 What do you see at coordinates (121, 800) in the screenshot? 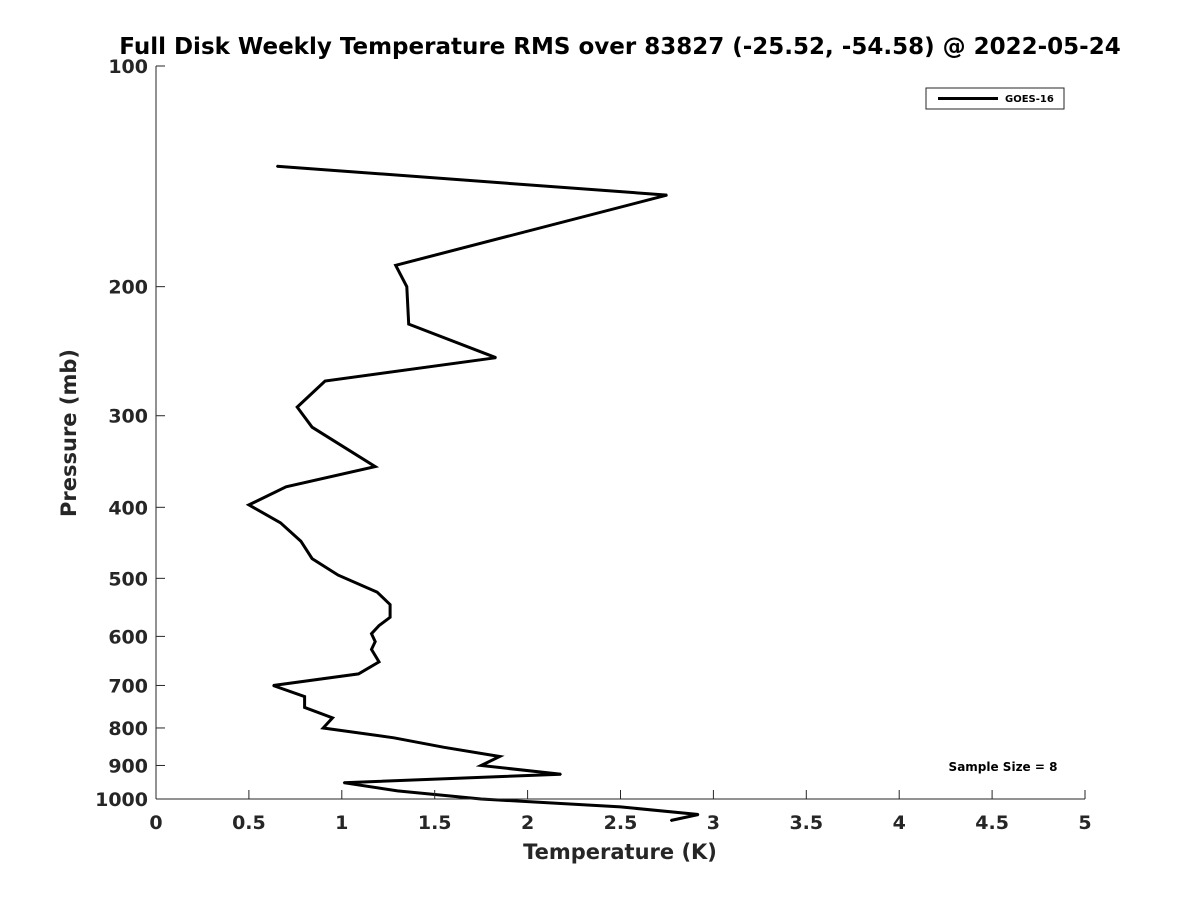
I see `y-tick-label: 1000` at bounding box center [121, 800].